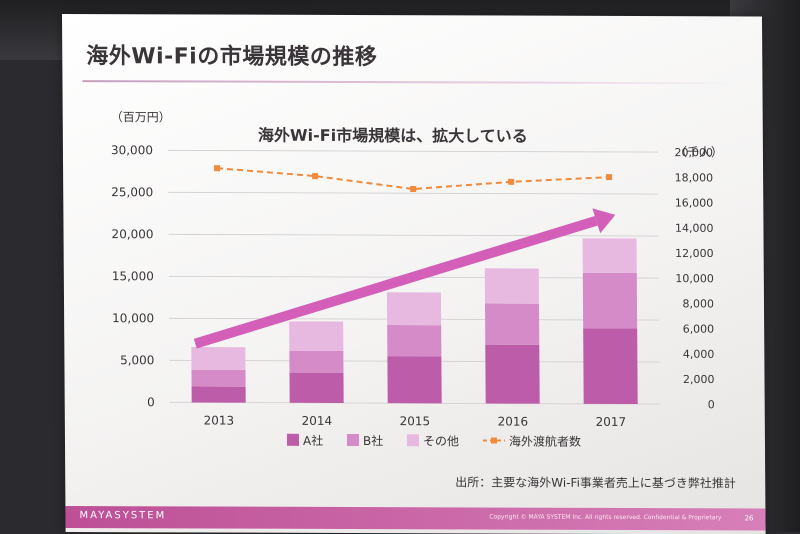 The width and height of the screenshot is (800, 534). Describe the element at coordinates (415, 421) in the screenshot. I see `x-axis-tick: 2015` at that location.